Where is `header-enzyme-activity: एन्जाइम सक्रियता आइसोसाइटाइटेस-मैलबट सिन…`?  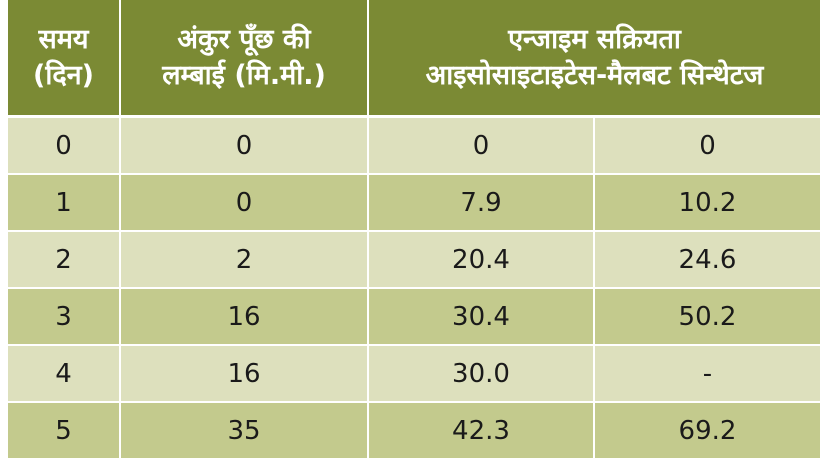
header-enzyme-activity: एन्जाइम सक्रियता आइसोसाइटाइटेस-मैलबट सिन… is located at coordinates (594, 59).